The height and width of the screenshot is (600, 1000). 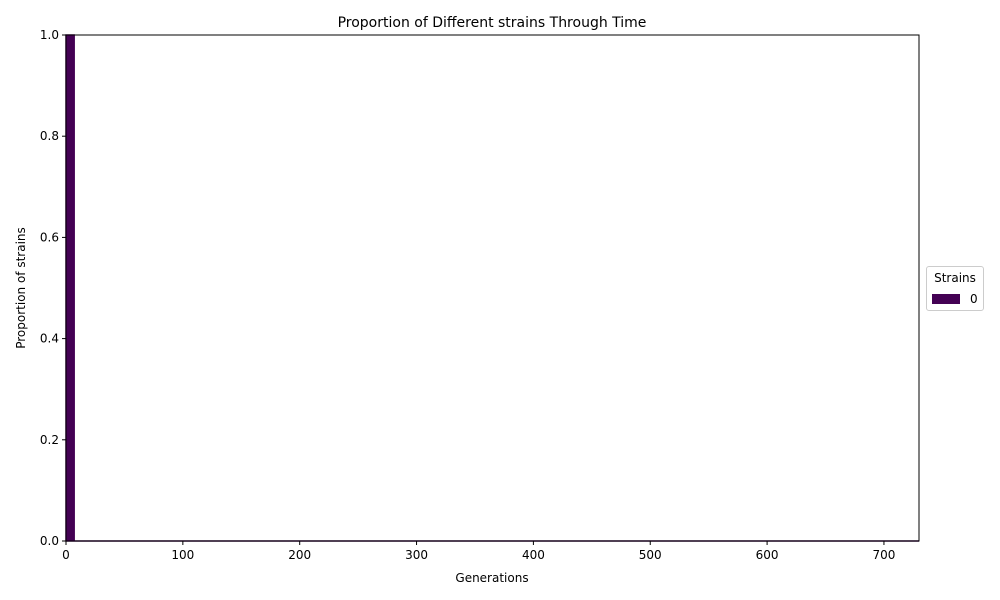 I want to click on x-tick-label: 100, so click(x=182, y=555).